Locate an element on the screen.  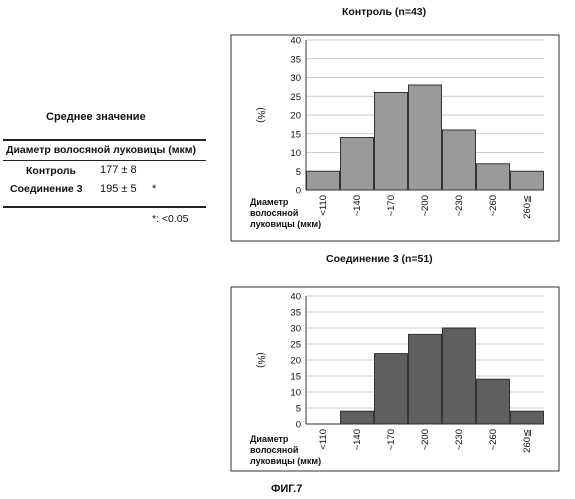
chart-title-control-text: Контроль is located at coordinates (367, 12).